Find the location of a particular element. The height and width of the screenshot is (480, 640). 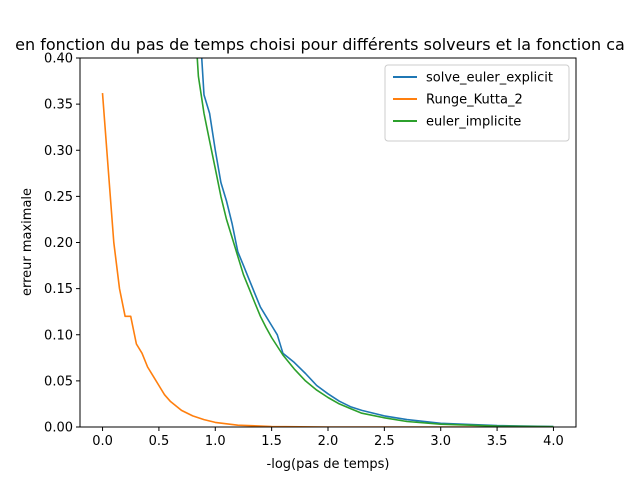

x-axis-ticks: 0.0 0.5 1.0 1.5 2.0 2.5 3.0 3.5 4.0 is located at coordinates (328, 438).